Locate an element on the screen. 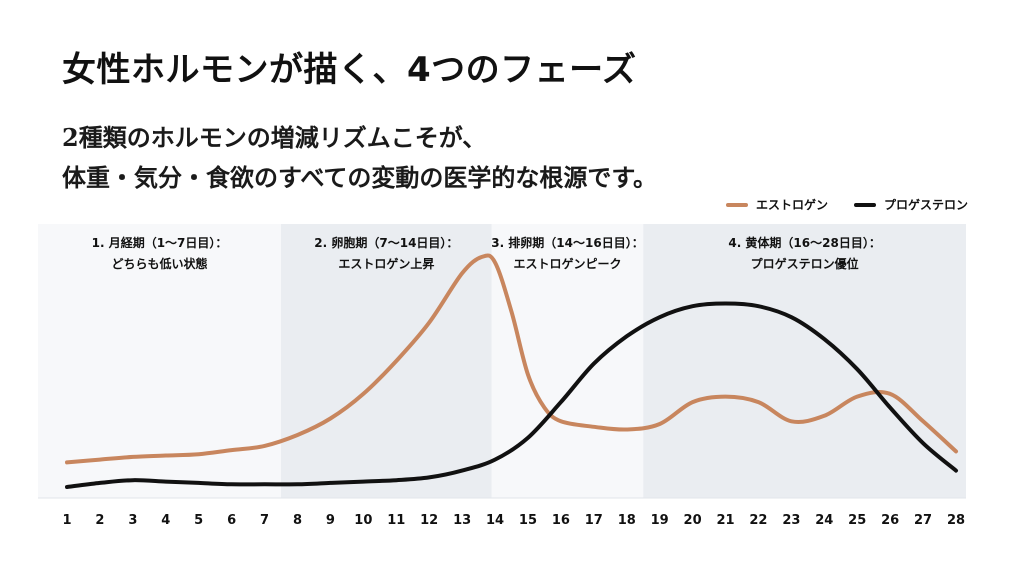 This screenshot has width=1024, height=572. x-tick-label-5: 5 is located at coordinates (198, 520).